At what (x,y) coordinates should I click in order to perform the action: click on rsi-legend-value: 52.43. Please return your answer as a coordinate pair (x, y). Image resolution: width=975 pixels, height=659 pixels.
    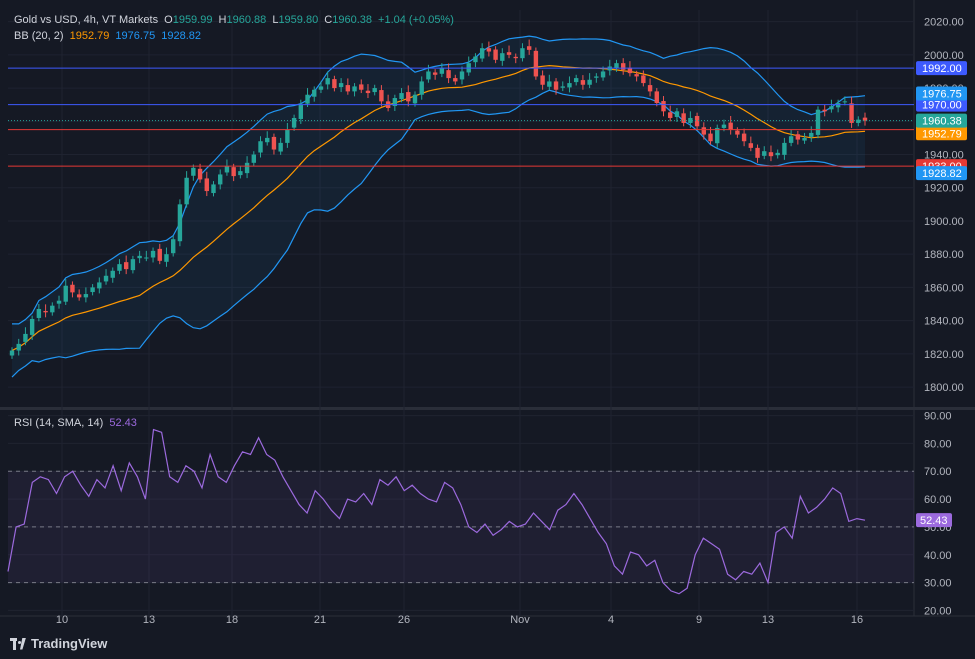
    Looking at the image, I should click on (123, 423).